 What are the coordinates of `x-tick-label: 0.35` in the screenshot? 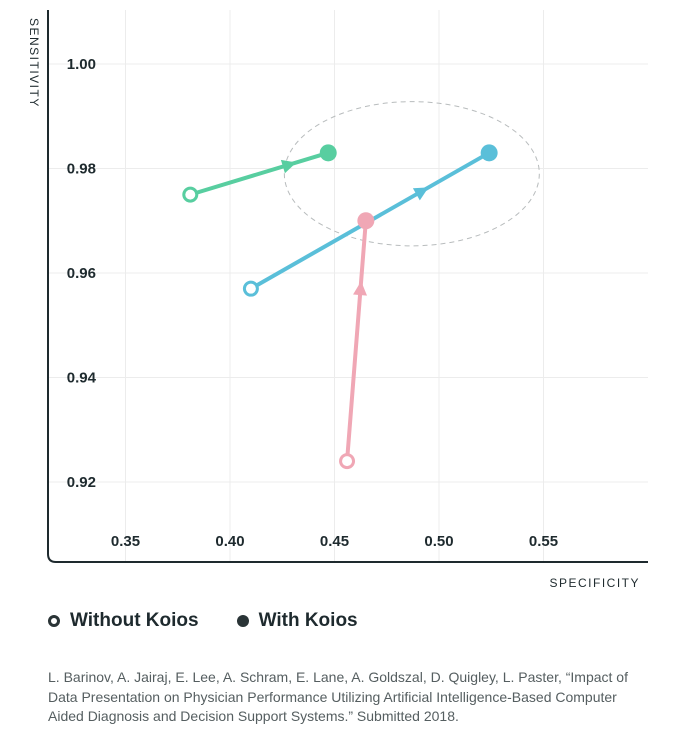 It's located at (125, 541).